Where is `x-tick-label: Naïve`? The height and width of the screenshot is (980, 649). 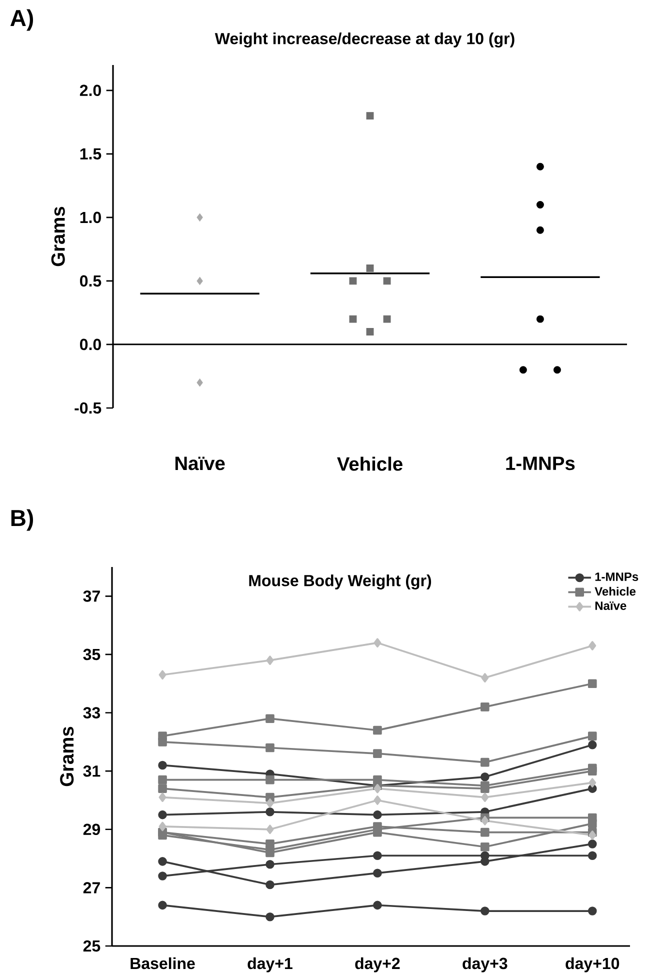 x-tick-label: Naïve is located at coordinates (200, 463).